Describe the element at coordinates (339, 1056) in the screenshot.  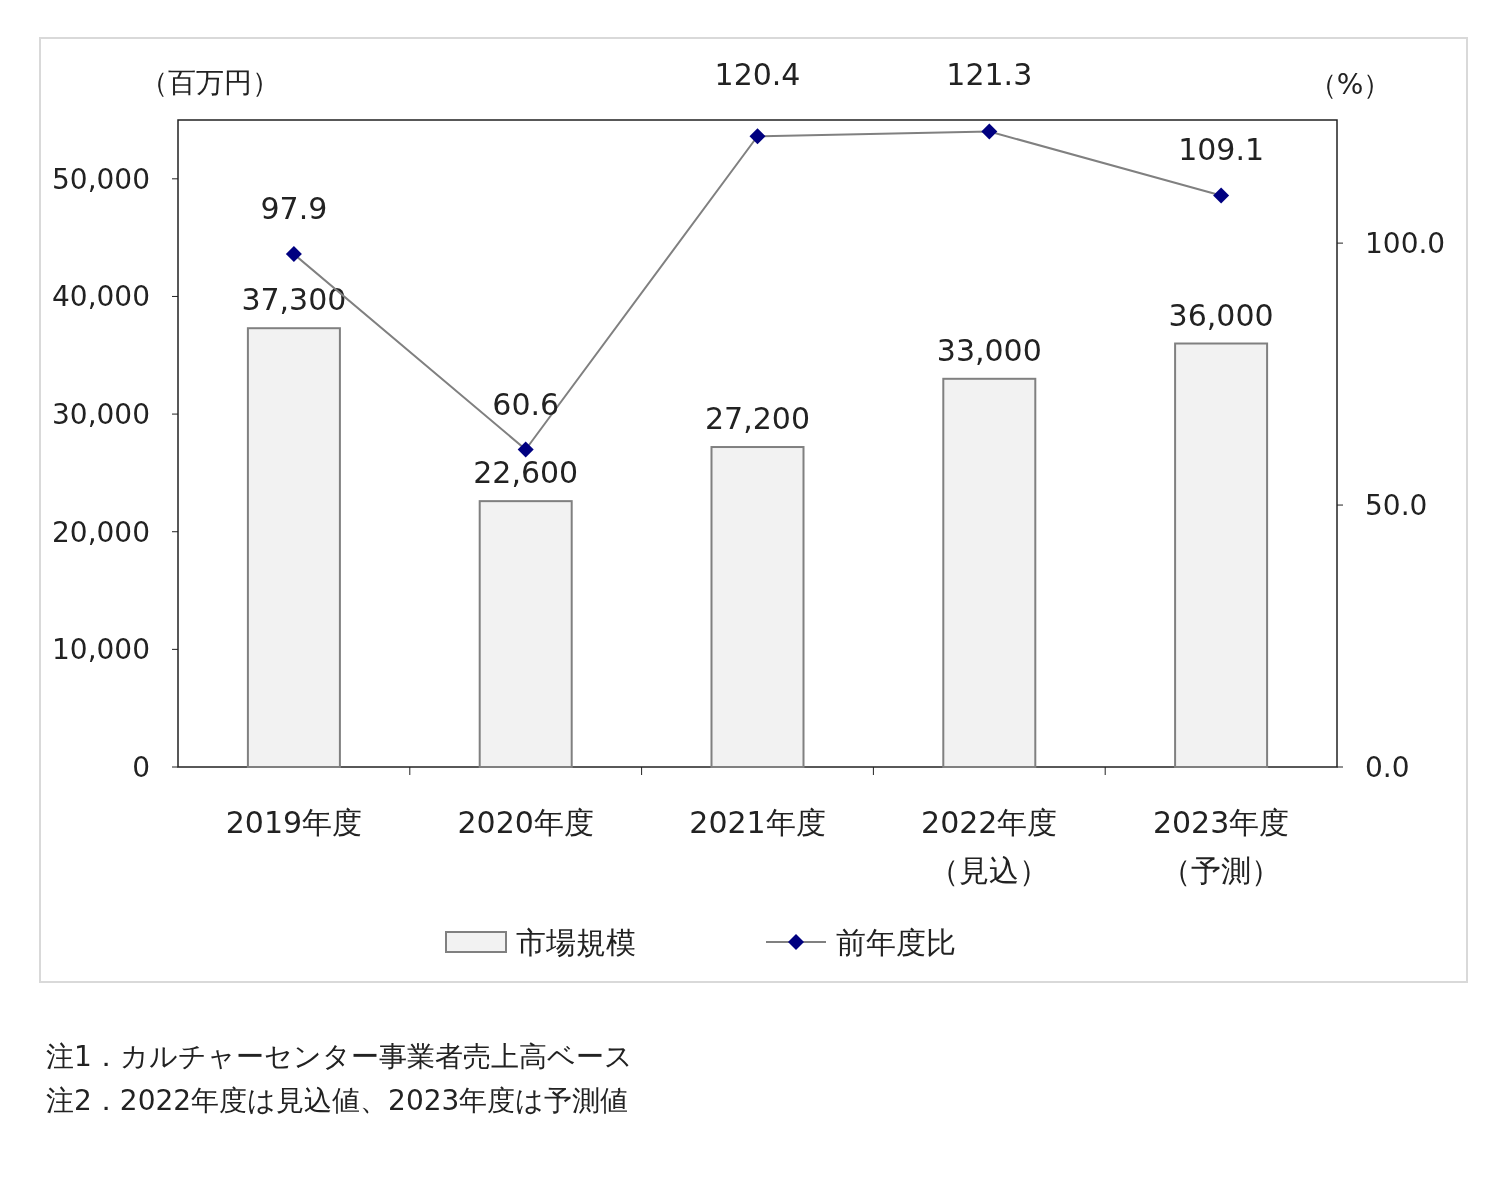
I see `text: 注1．カルチャーセンター事業者売上高ベース` at that location.